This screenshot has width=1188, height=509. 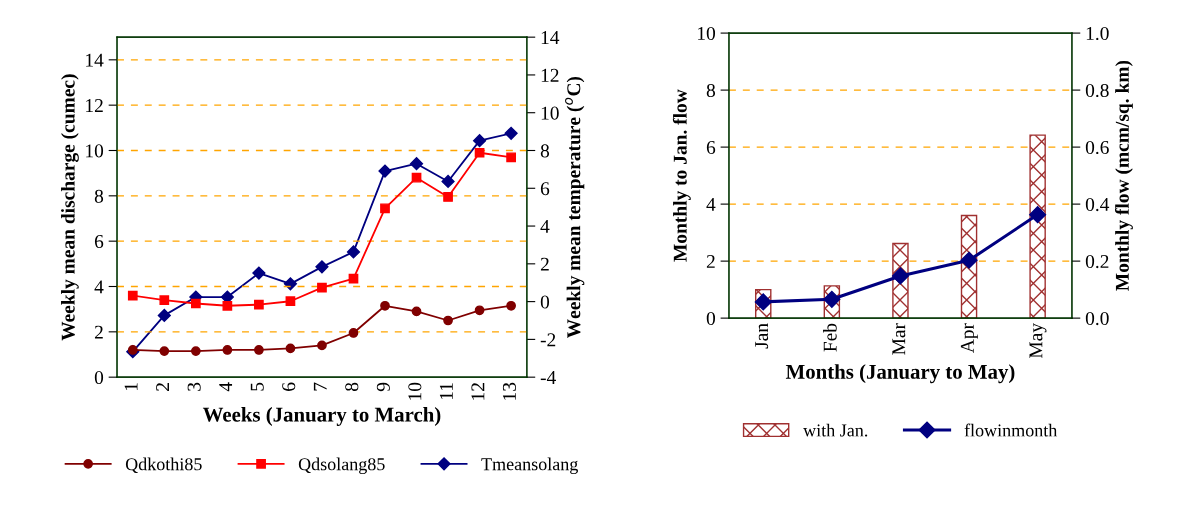 I want to click on x-axis-title: Weeks (January to March), so click(x=321, y=416).